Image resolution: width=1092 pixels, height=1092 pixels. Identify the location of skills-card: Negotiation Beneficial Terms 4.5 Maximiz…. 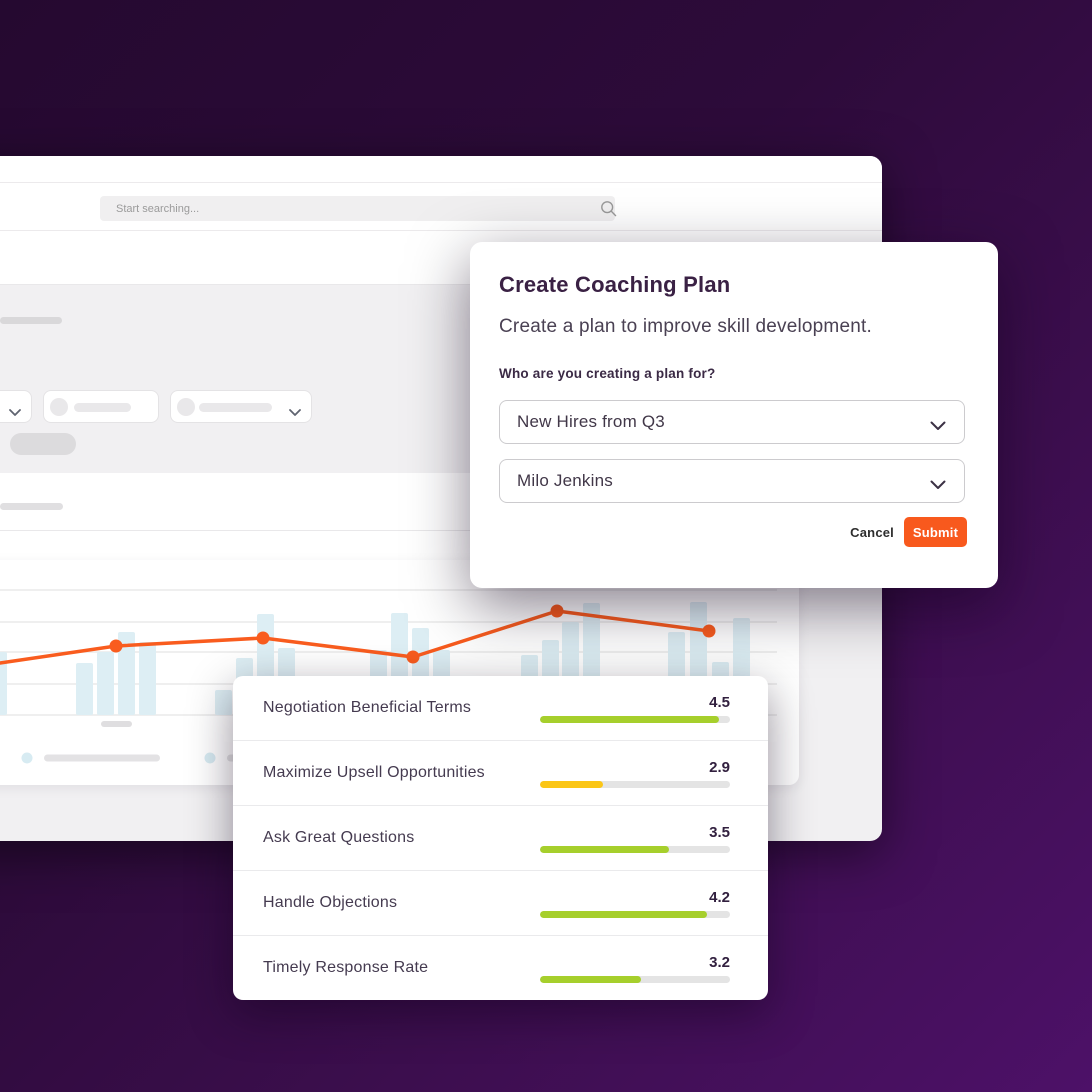
(500, 838).